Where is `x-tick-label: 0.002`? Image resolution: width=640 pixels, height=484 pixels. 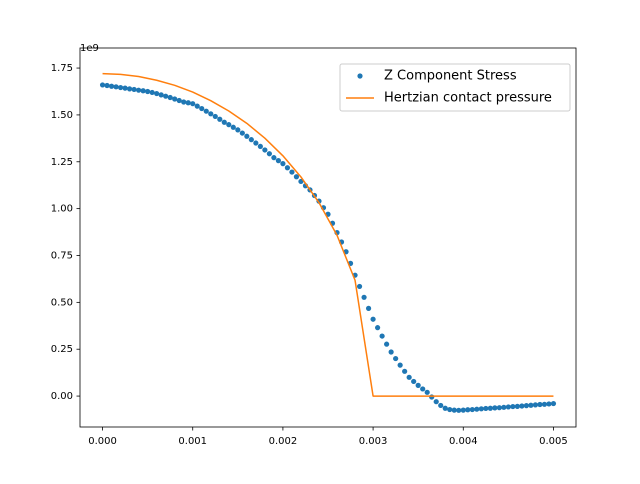 x-tick-label: 0.002 is located at coordinates (283, 441).